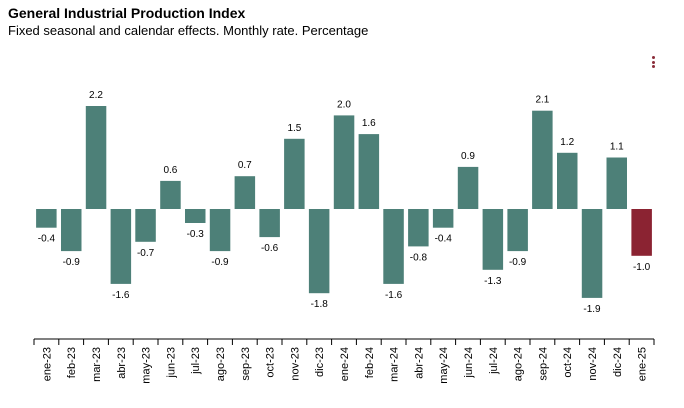  I want to click on tick-label-ene-24: ene-24, so click(345, 364).